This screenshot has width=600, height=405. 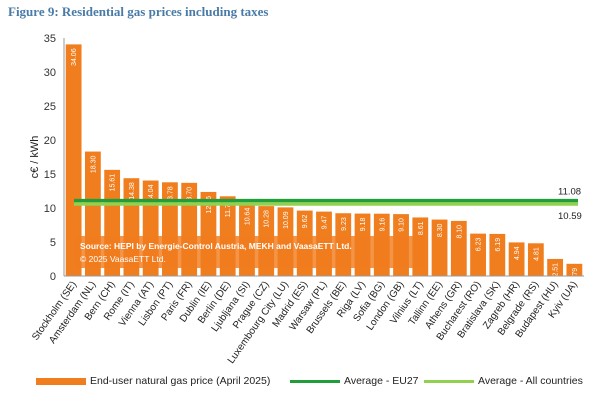 What do you see at coordinates (93, 164) in the screenshot?
I see `data-label: 18.30` at bounding box center [93, 164].